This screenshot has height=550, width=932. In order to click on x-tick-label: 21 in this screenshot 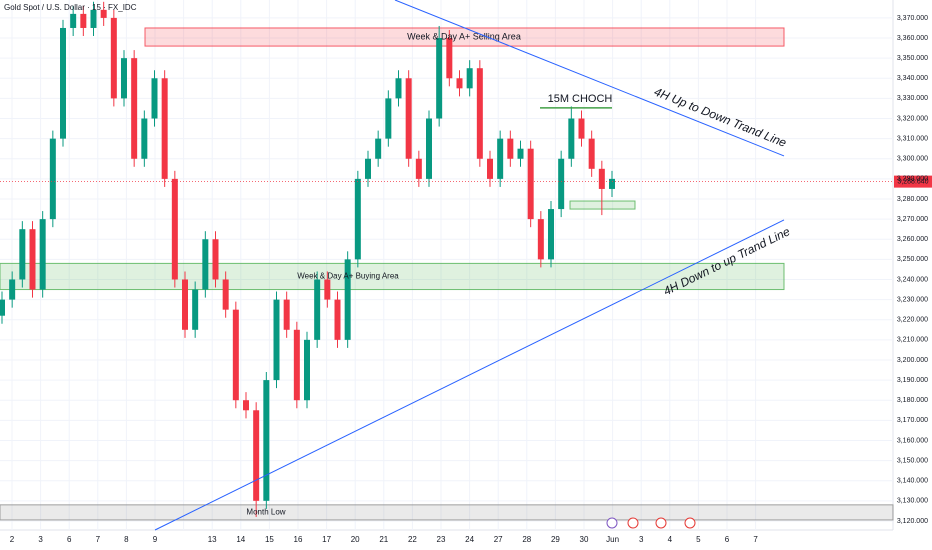, I will do `click(383, 539)`.